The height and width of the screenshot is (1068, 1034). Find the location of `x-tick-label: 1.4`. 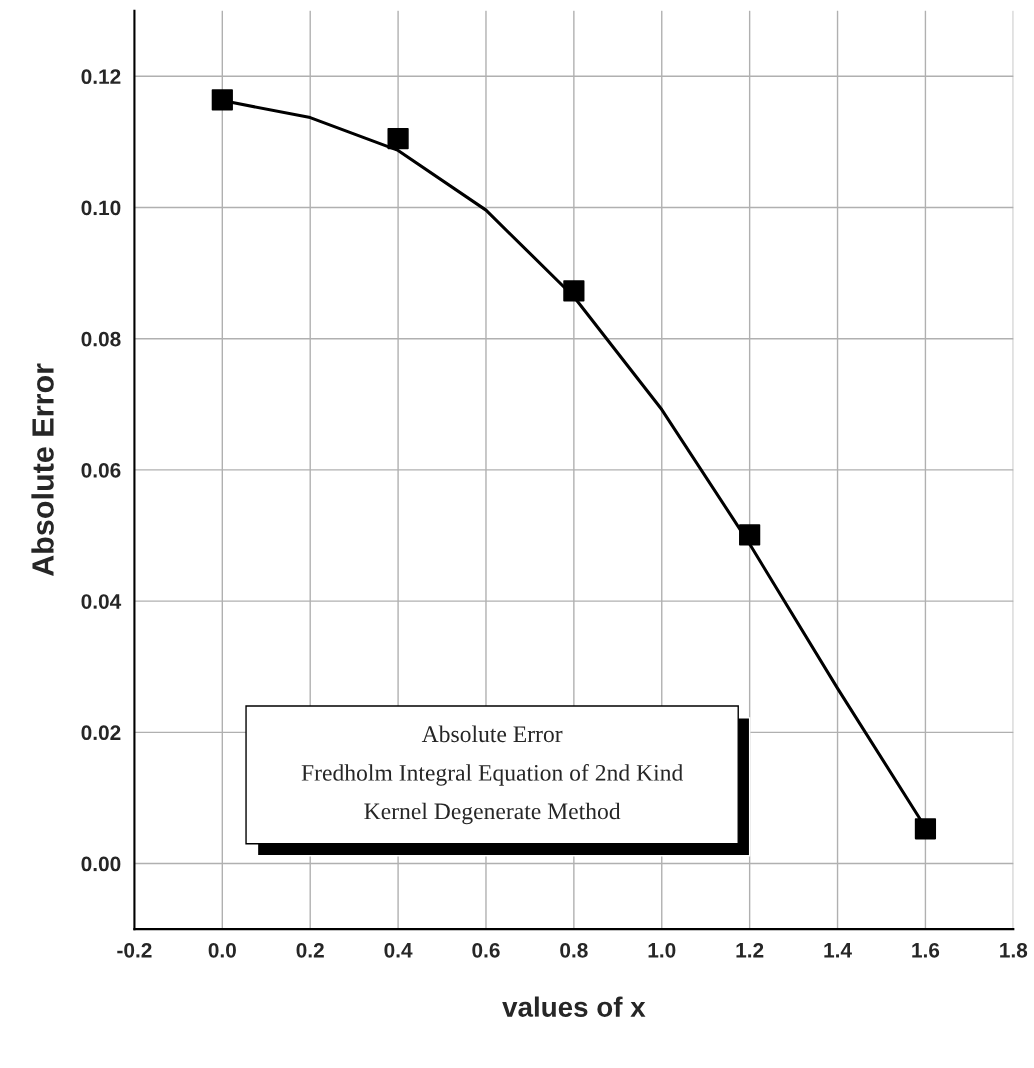

x-tick-label: 1.4 is located at coordinates (838, 950).